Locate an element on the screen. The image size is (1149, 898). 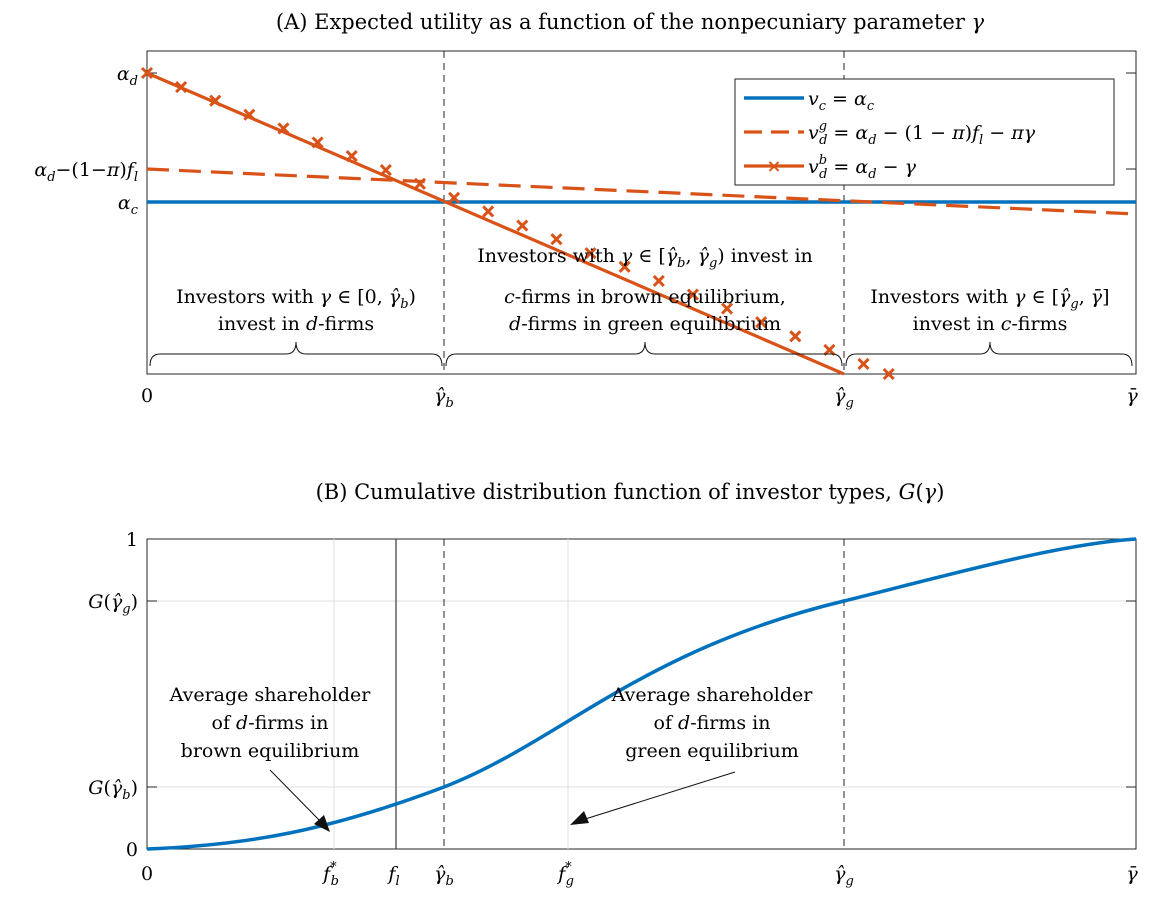
series-vdg-line is located at coordinates (641, 191).